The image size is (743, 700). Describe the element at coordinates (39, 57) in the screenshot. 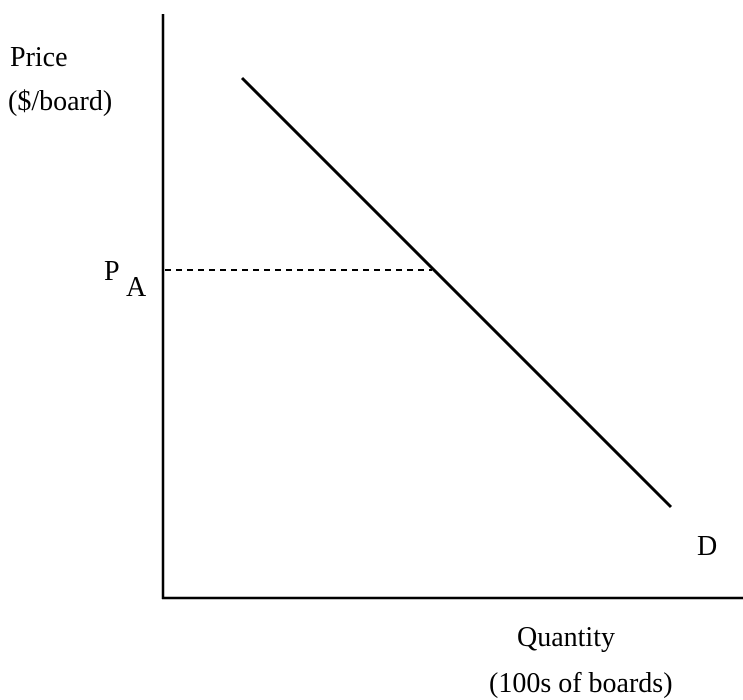

I see `y-axis-label: Price` at that location.